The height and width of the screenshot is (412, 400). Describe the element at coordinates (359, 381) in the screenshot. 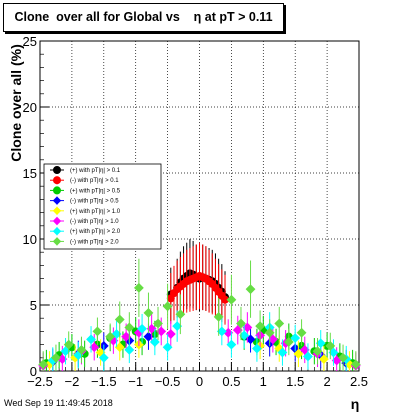

I see `x-tick-label: 2.5` at that location.